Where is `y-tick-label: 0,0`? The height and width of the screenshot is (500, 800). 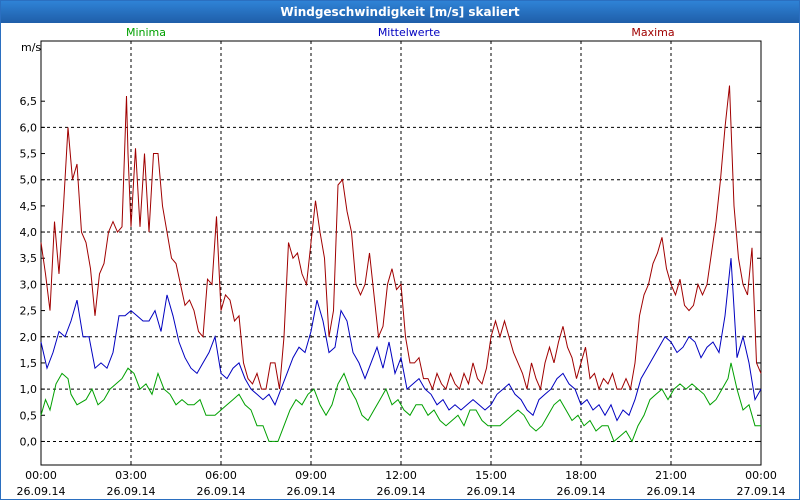 y-tick-label: 0,0 is located at coordinates (29, 441).